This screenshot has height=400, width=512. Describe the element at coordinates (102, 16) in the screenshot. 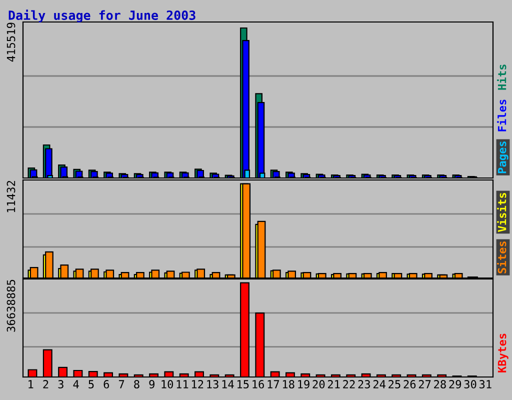

I see `chart-title: Daily usage for June 2003` at that location.